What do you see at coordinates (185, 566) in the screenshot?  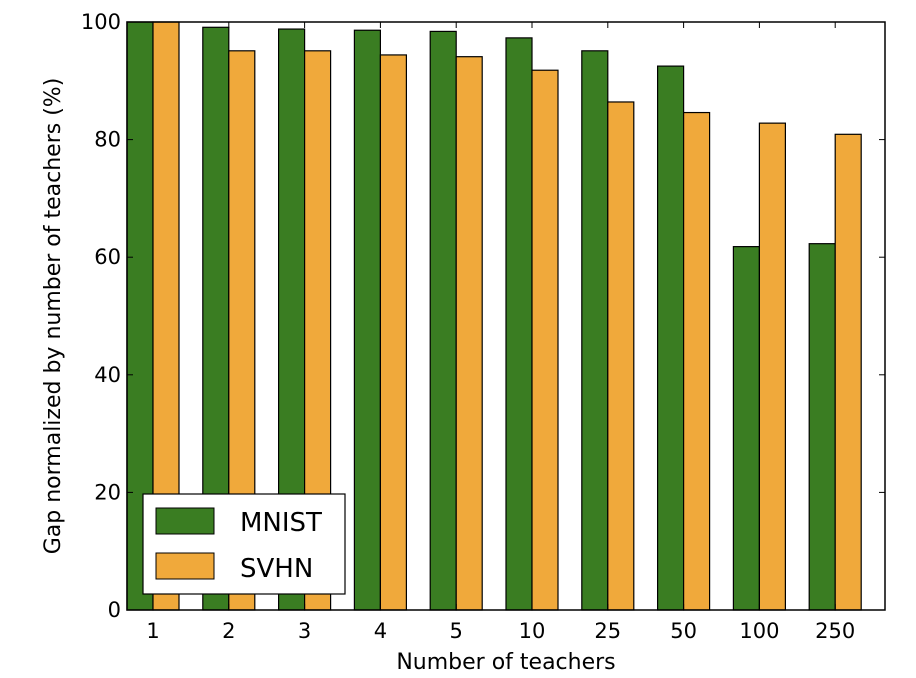 I see `legend-swatch-svhn` at bounding box center [185, 566].